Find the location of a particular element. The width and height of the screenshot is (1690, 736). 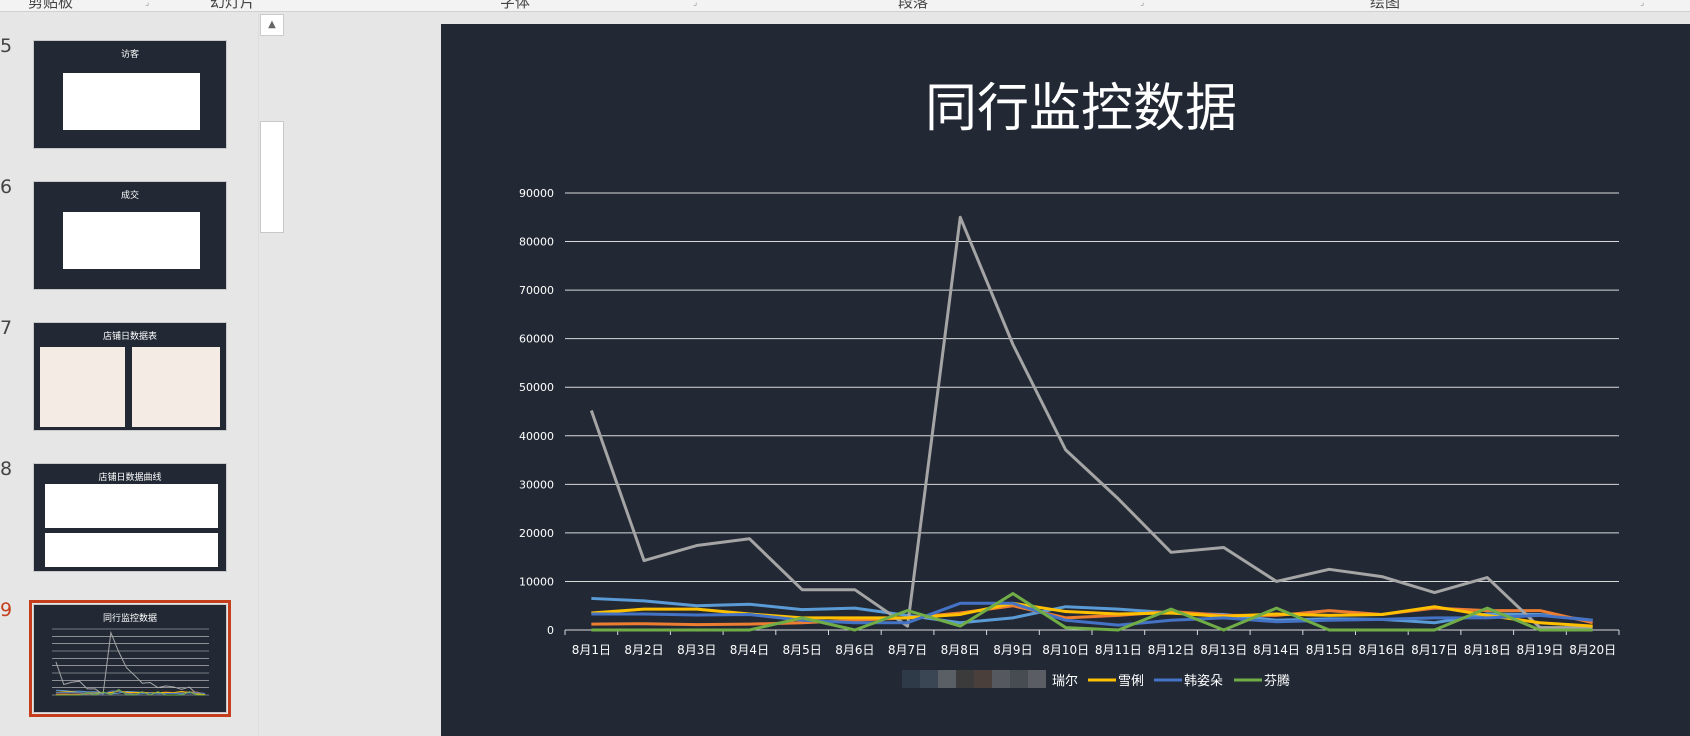

y-tick-label: 10000 is located at coordinates (536, 581).